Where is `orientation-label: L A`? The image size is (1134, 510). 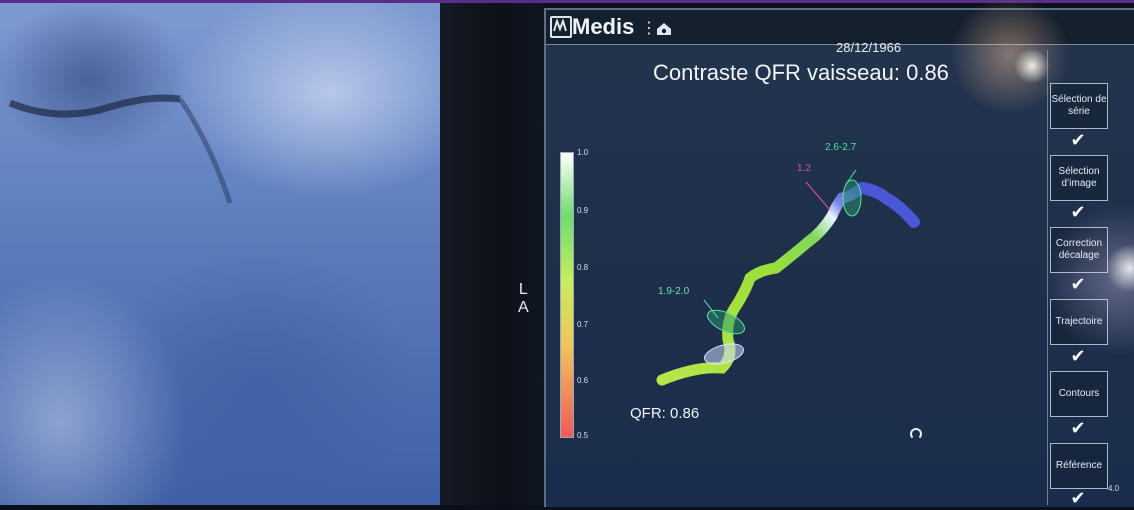
orientation-label: L A is located at coordinates (523, 298).